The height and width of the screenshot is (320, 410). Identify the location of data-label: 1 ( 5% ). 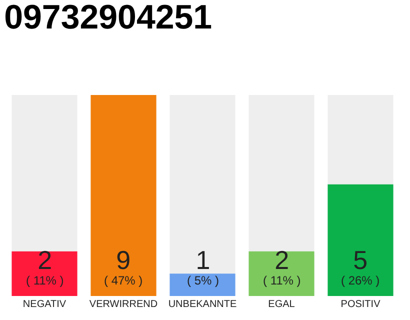
(203, 266).